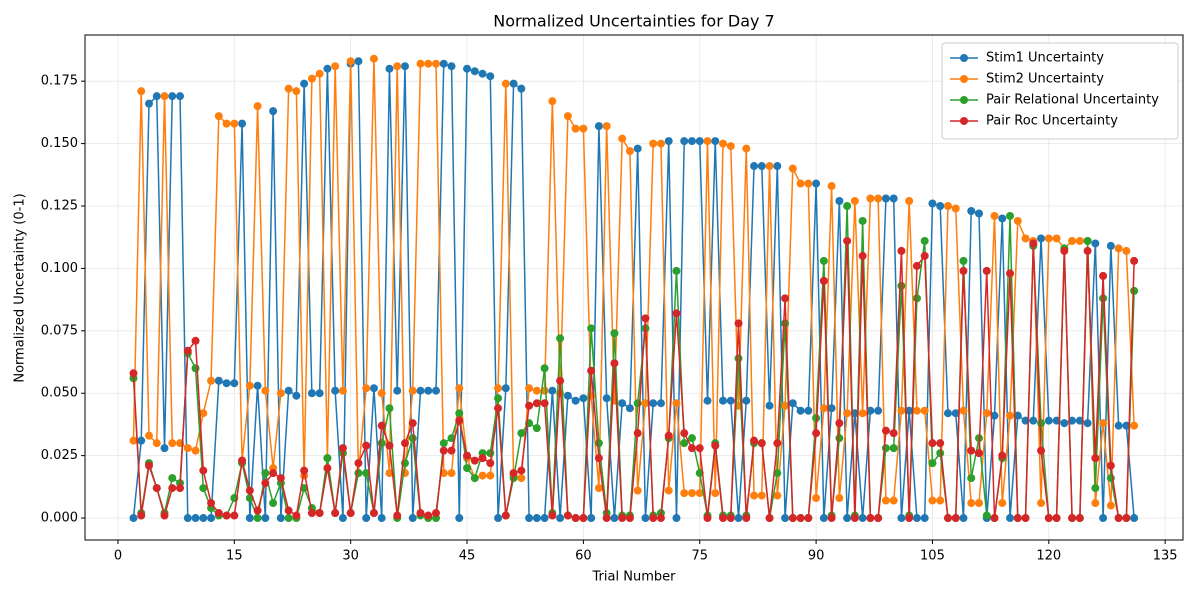 The image size is (1200, 604). I want to click on y-axis-label: Normalized Uncertainty (0-1), so click(20, 287).